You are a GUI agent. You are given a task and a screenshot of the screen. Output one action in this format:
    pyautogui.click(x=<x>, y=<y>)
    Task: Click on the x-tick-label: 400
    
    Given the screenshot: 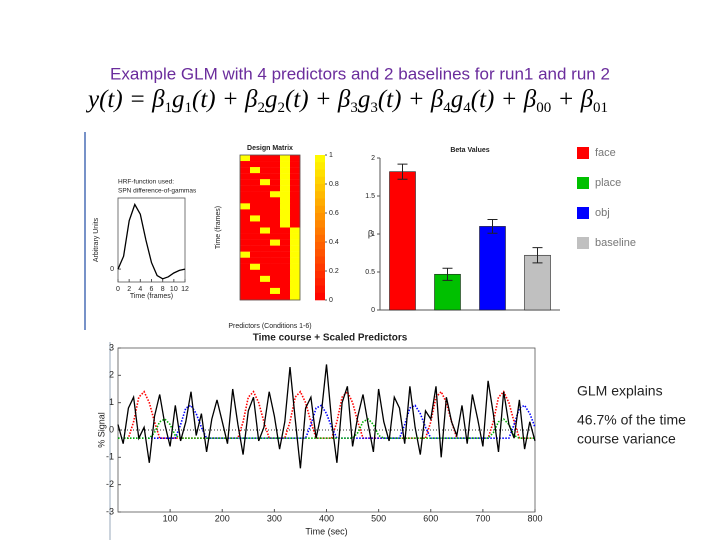 What is the action you would take?
    pyautogui.click(x=326, y=518)
    